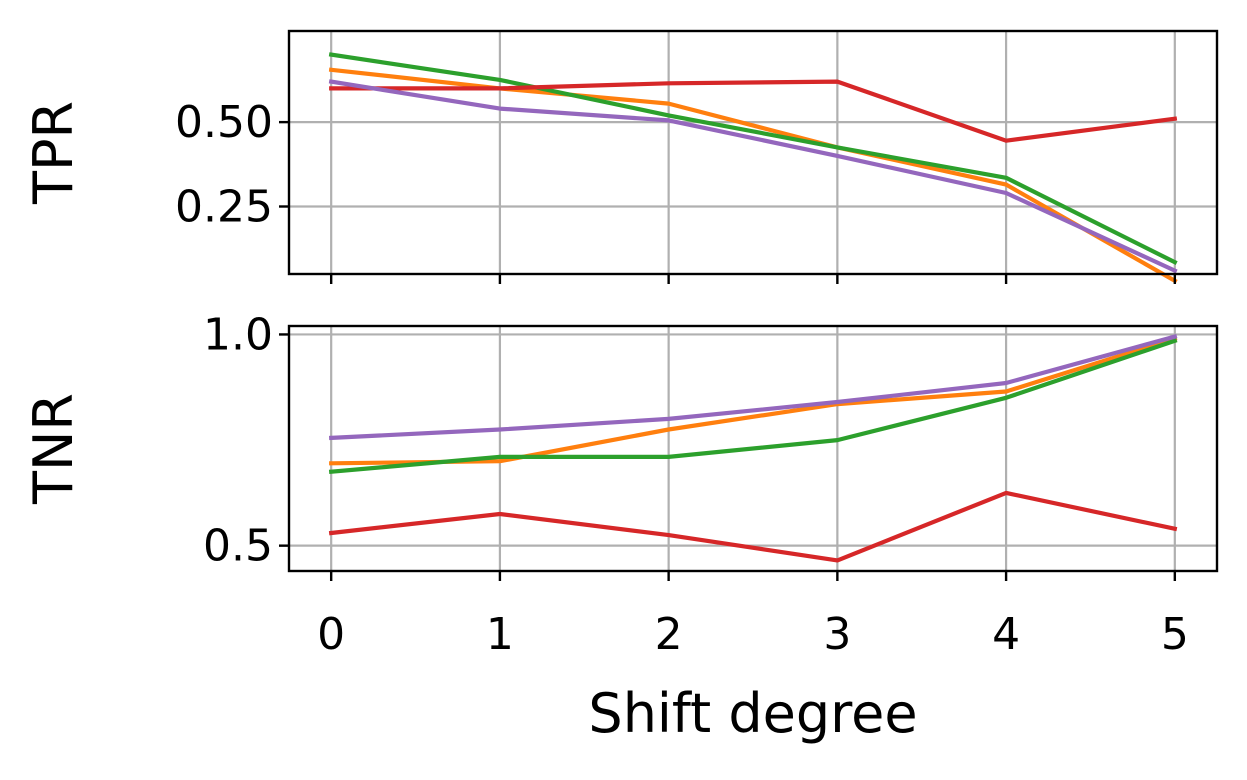 Image resolution: width=1247 pixels, height=780 pixels. I want to click on x-tick-label: 3, so click(837, 634).